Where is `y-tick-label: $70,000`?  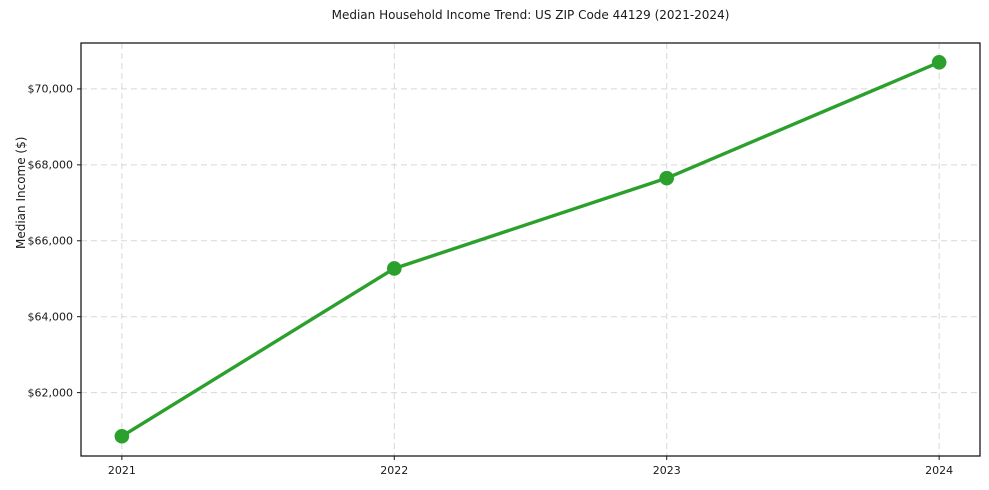 y-tick-label: $70,000 is located at coordinates (51, 89).